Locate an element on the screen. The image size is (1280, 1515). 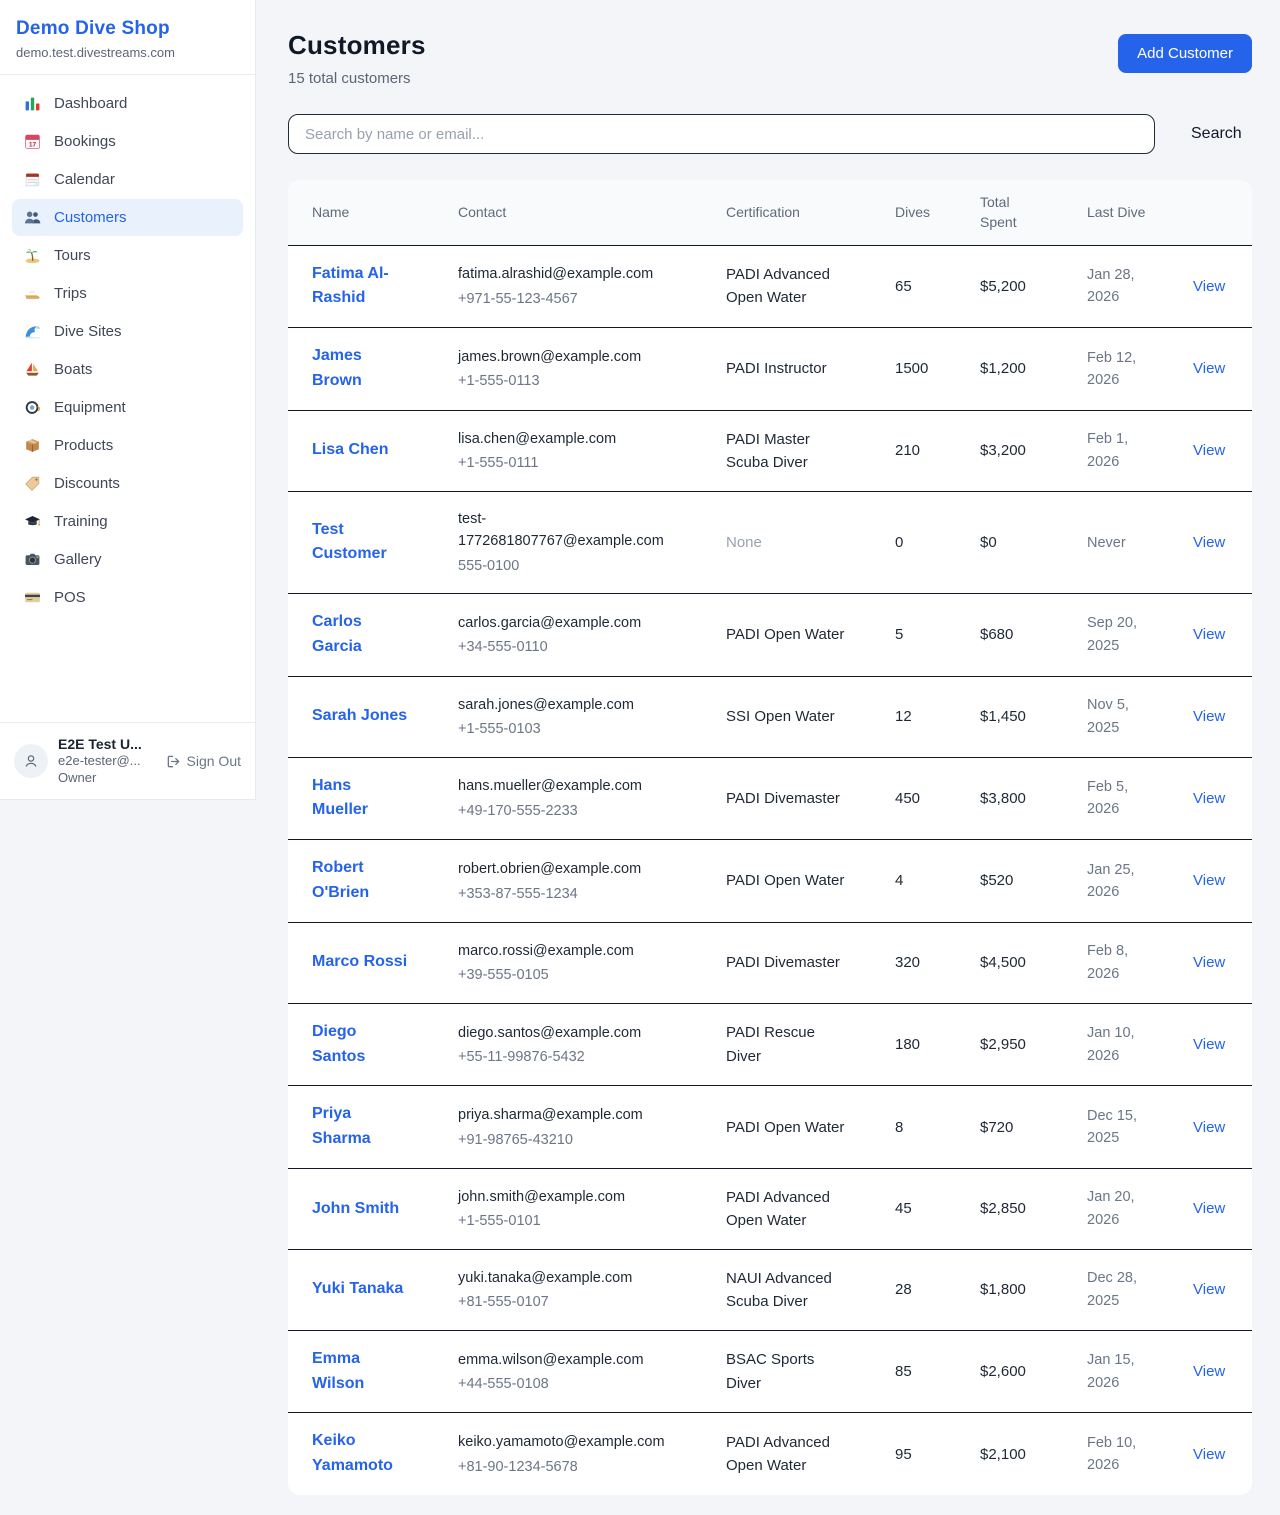
sidebar-item-equipment: Equipment is located at coordinates (127, 407).